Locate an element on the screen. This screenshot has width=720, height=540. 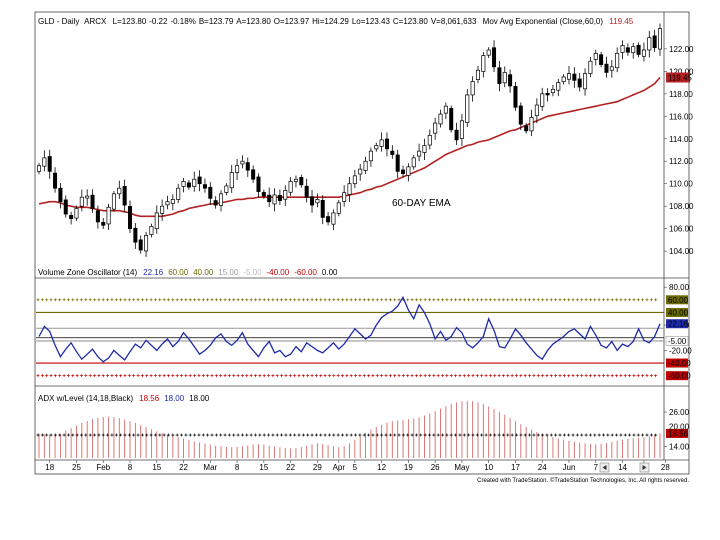
vzo-header-value-3: 15.00 is located at coordinates (228, 272).